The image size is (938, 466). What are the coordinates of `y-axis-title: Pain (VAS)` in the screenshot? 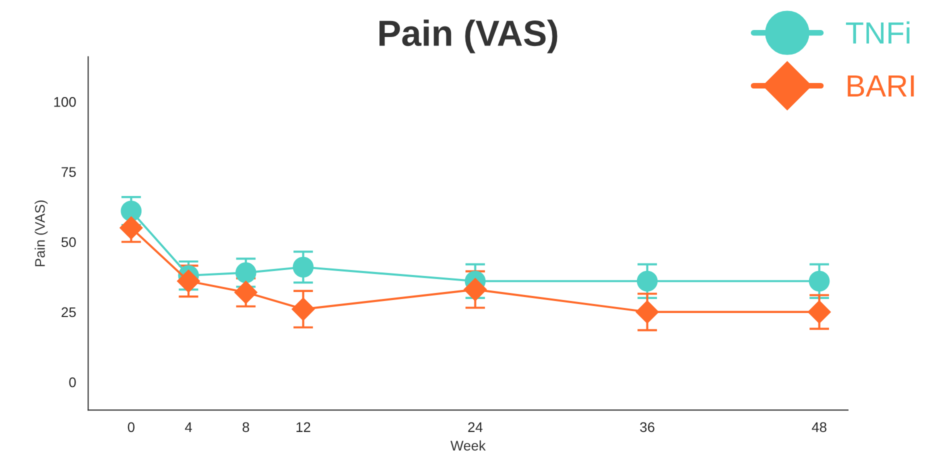 It's located at (41, 233).